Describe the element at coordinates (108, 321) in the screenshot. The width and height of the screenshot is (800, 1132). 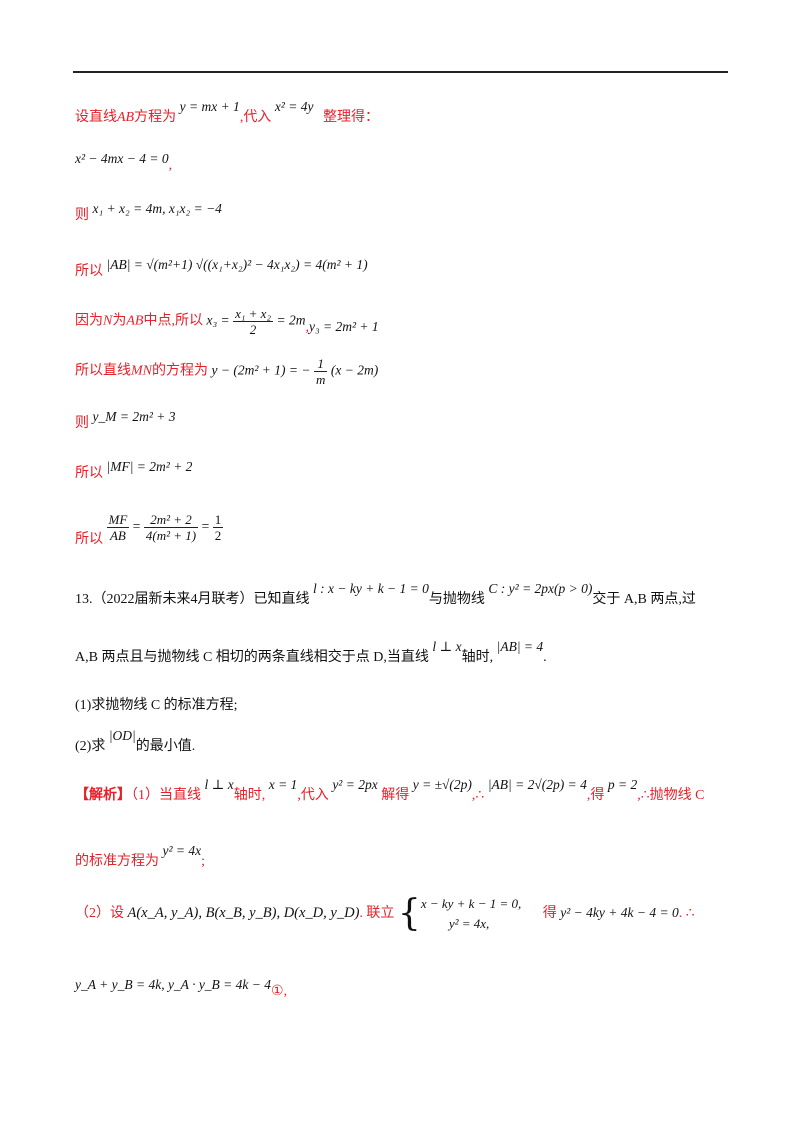
I see `text: N` at that location.